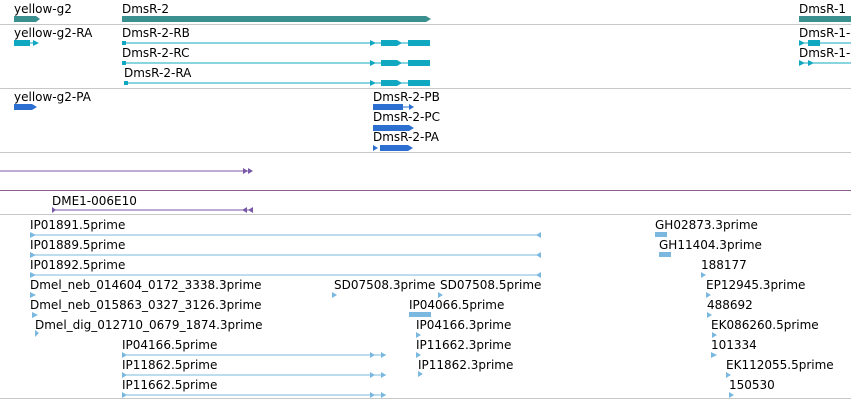 The width and height of the screenshot is (851, 400). What do you see at coordinates (170, 345) in the screenshot?
I see `est-label: IP04166.5prime` at bounding box center [170, 345].